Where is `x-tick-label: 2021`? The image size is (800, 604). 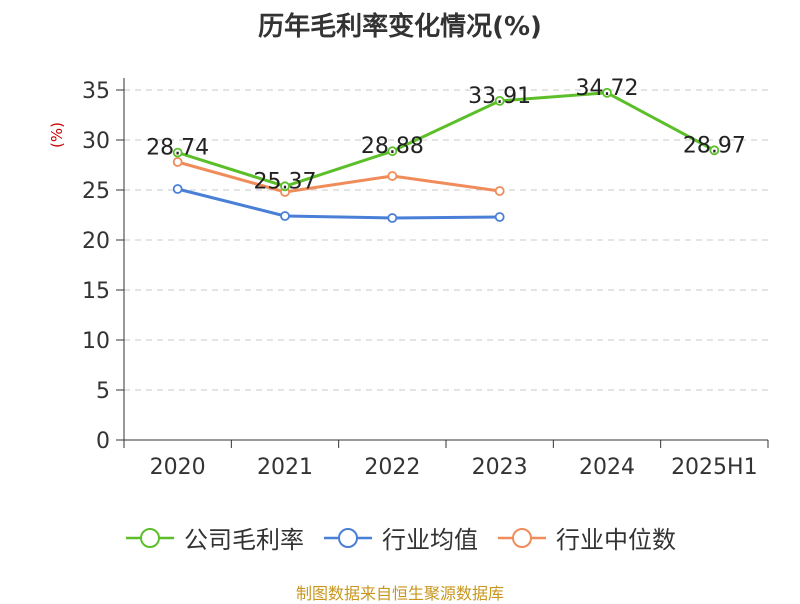
x-tick-label: 2021 is located at coordinates (285, 467).